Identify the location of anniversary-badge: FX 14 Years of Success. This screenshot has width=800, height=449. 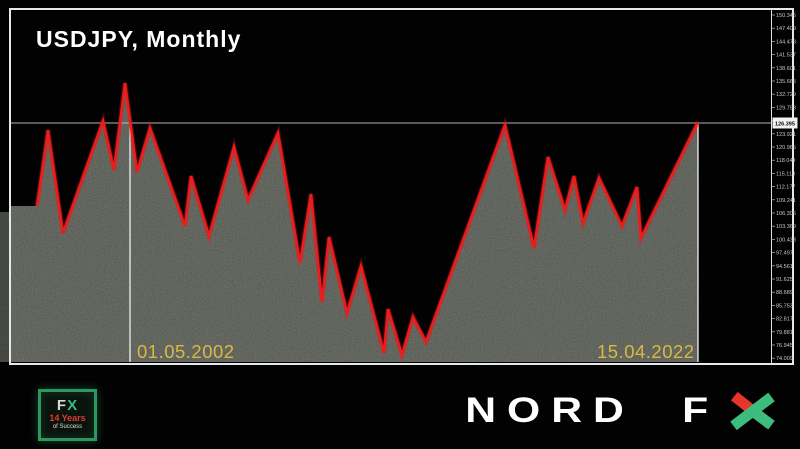
(67, 415).